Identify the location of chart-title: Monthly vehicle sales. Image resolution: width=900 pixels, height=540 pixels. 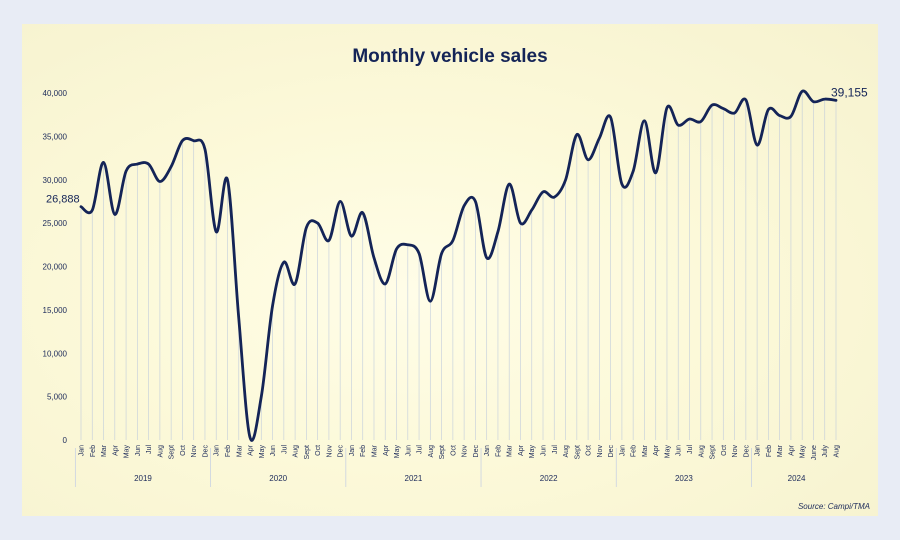
(450, 56).